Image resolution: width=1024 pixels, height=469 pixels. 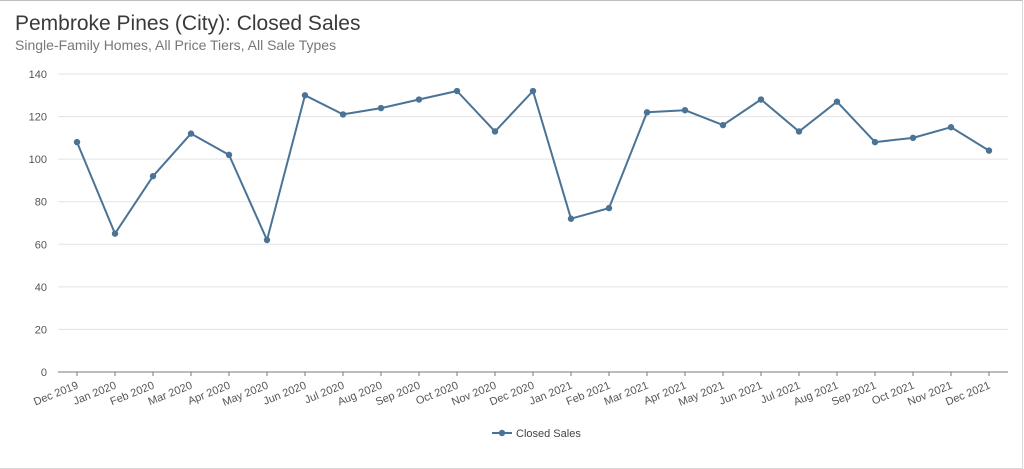 I want to click on y-tick-label: 120, so click(x=38, y=118).